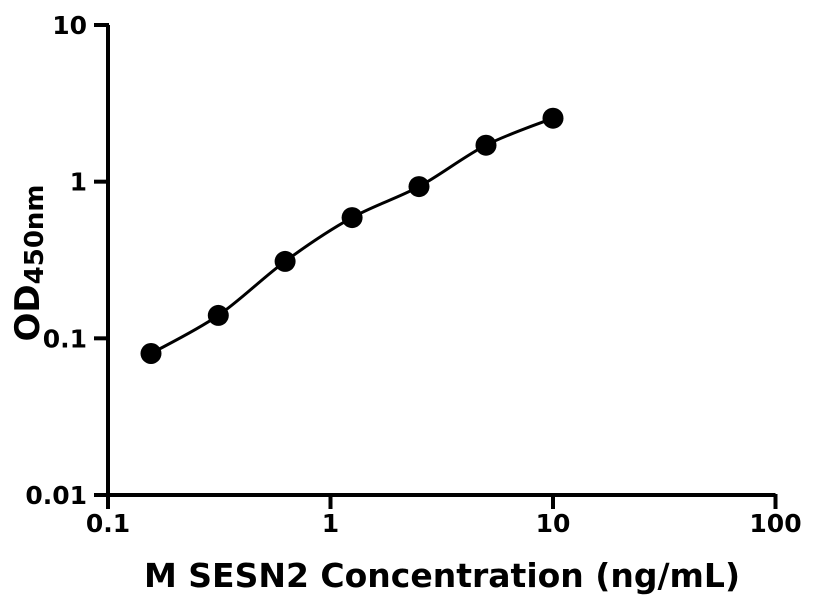 The width and height of the screenshot is (816, 612). I want to click on y-axis-title-main: OD, so click(28, 313).